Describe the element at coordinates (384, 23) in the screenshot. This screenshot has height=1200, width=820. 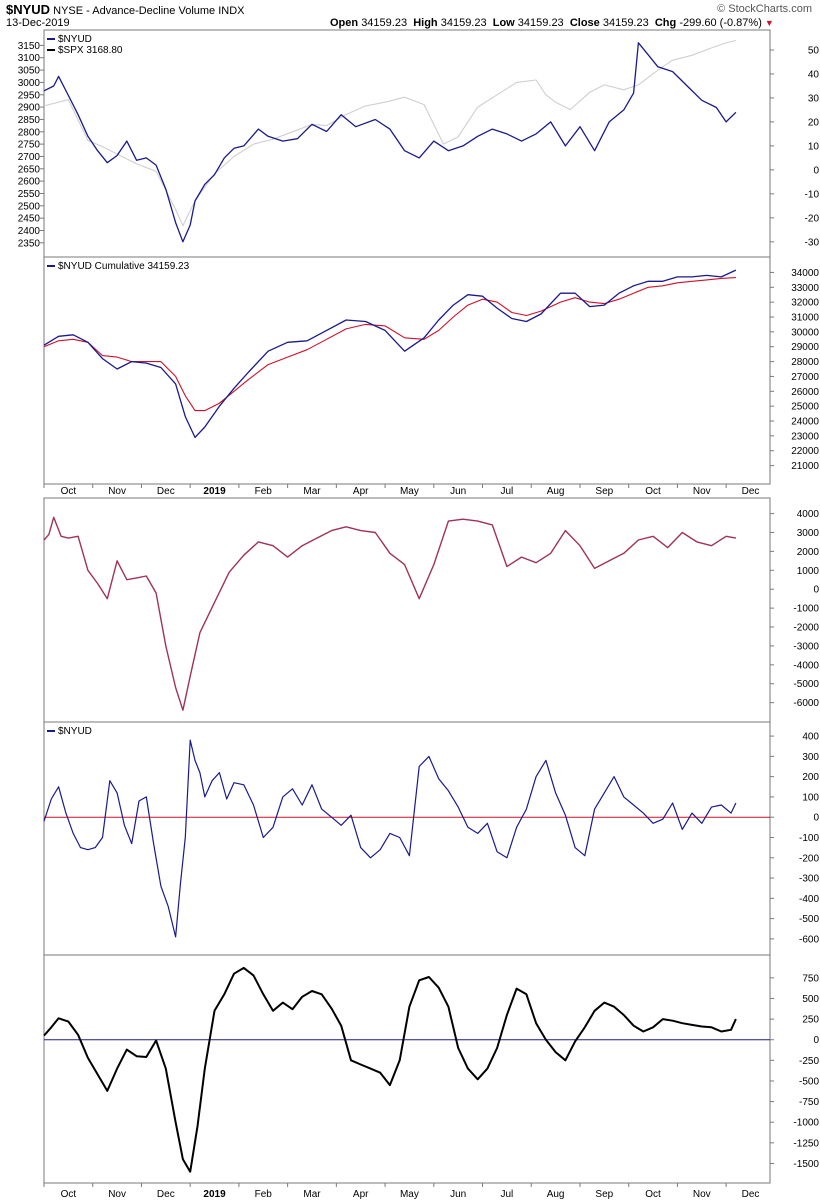
I see `open-value: 34159.23` at that location.